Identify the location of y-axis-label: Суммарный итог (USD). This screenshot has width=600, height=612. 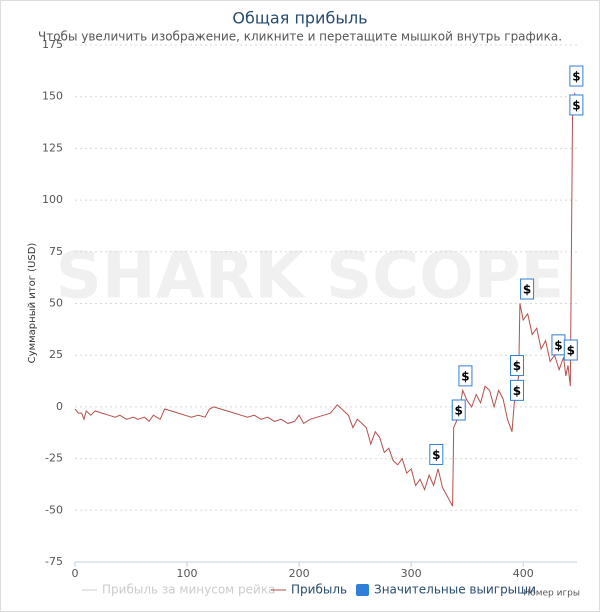
(32, 303).